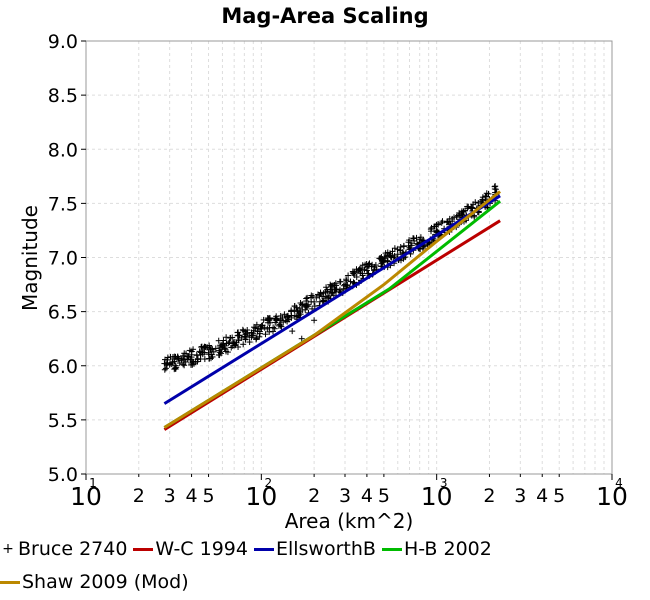  Describe the element at coordinates (63, 204) in the screenshot. I see `y-tick-label: 7.5` at that location.